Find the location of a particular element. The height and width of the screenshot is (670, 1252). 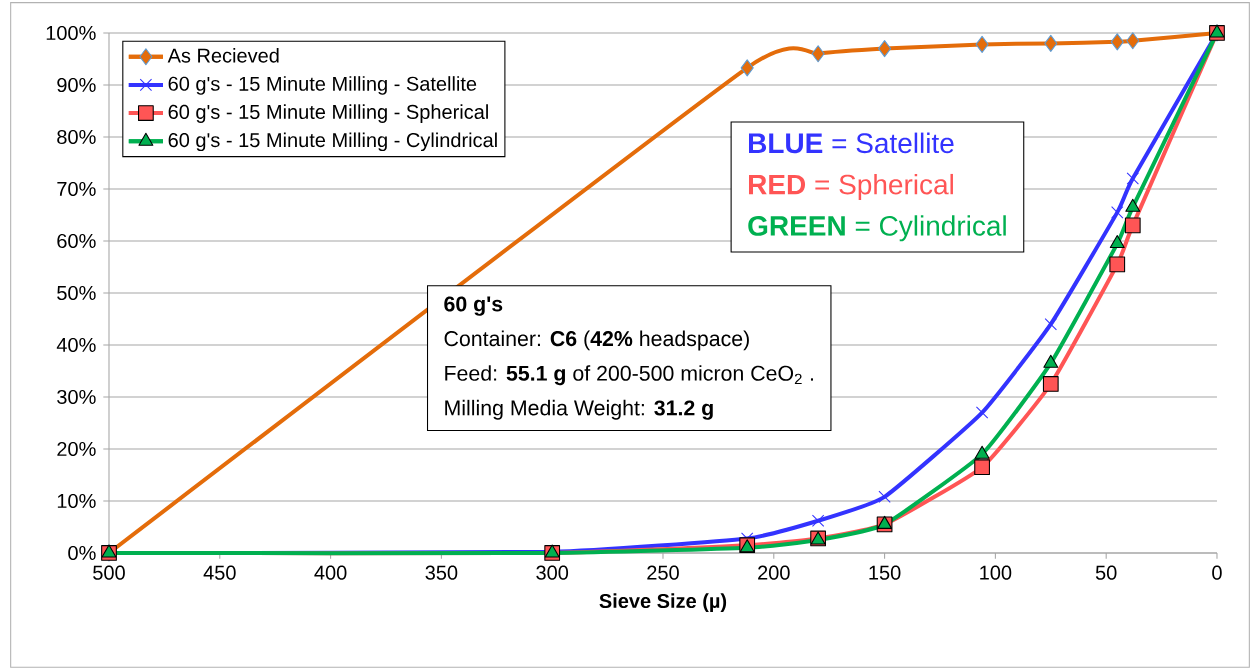

legend-label: As Recieved is located at coordinates (223, 55).